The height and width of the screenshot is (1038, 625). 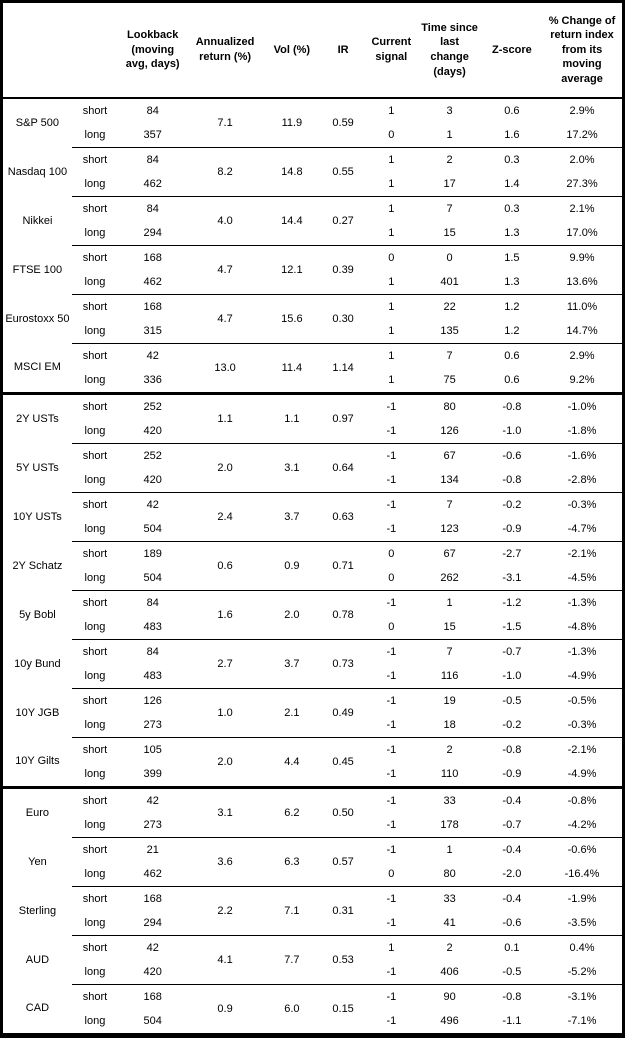 What do you see at coordinates (583, 898) in the screenshot?
I see `pct-change-value: -1.9%` at bounding box center [583, 898].